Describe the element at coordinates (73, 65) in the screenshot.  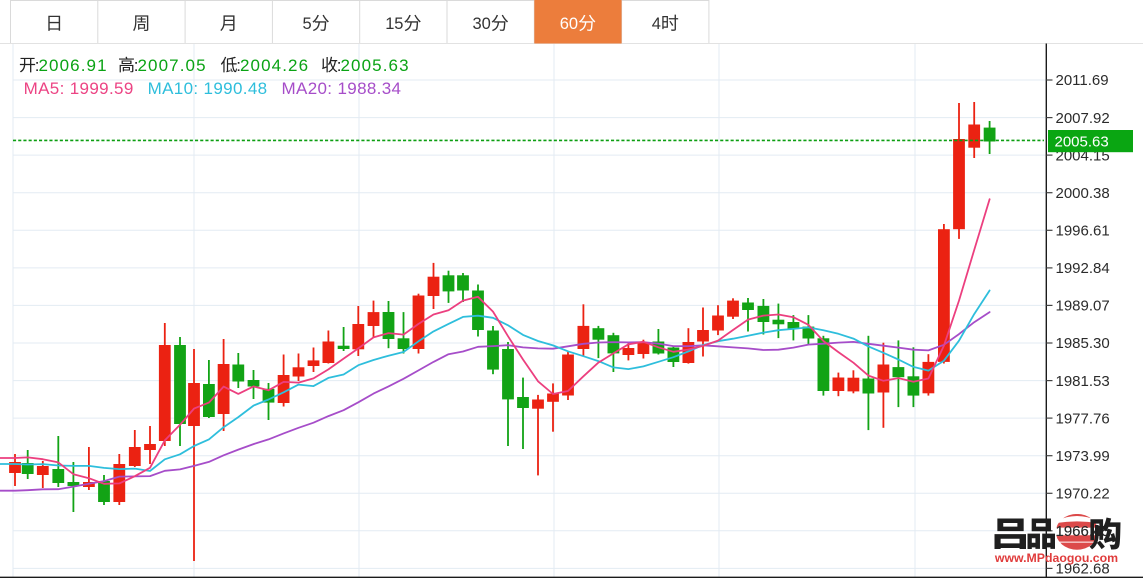
I see `svg-text: 2006.91` at that location.